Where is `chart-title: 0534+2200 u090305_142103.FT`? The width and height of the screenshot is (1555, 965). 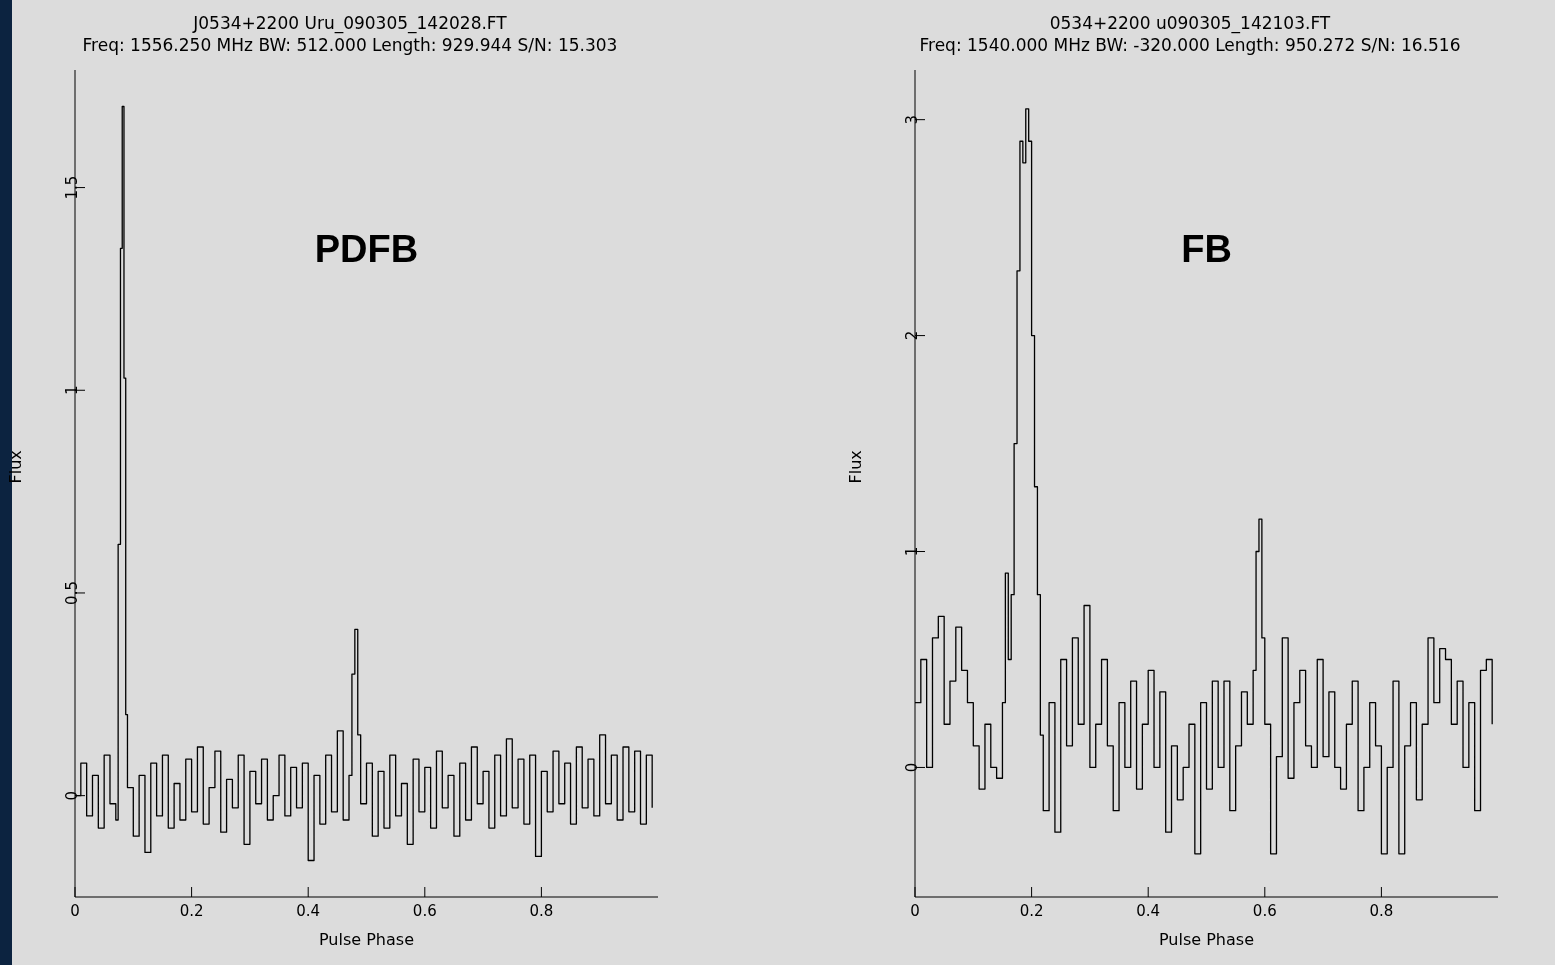 chart-title: 0534+2200 u090305_142103.FT is located at coordinates (1190, 23).